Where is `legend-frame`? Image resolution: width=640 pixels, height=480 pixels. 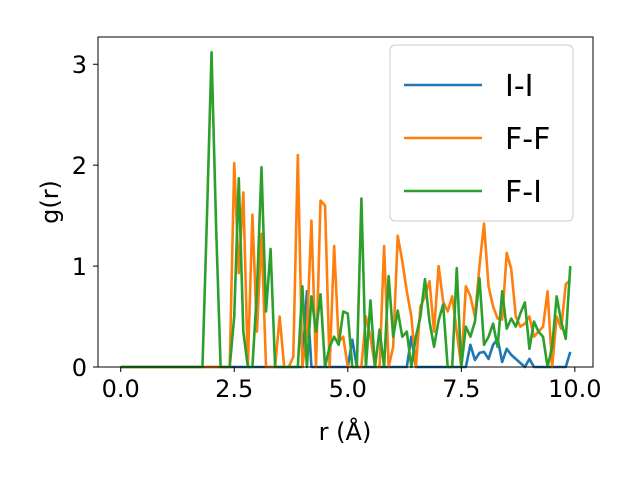
legend-frame is located at coordinates (481, 133).